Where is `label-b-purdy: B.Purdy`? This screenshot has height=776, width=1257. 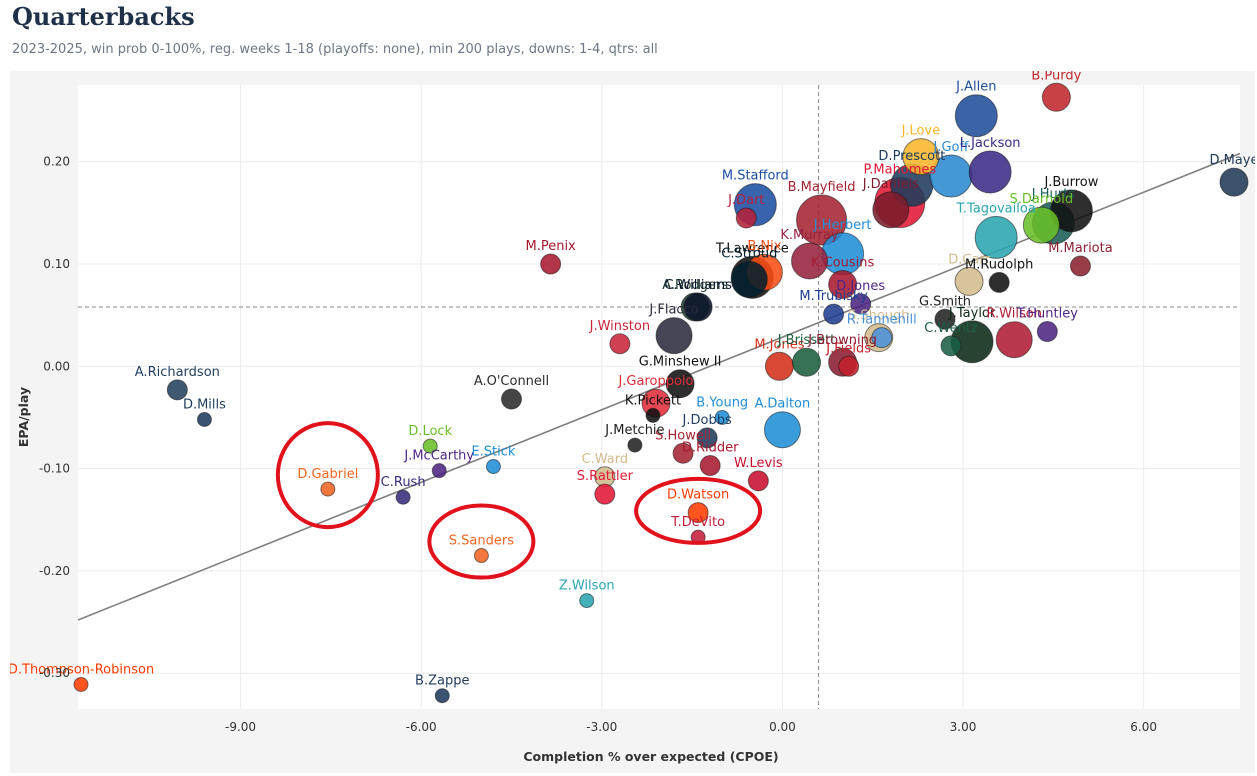 label-b-purdy: B.Purdy is located at coordinates (1056, 77).